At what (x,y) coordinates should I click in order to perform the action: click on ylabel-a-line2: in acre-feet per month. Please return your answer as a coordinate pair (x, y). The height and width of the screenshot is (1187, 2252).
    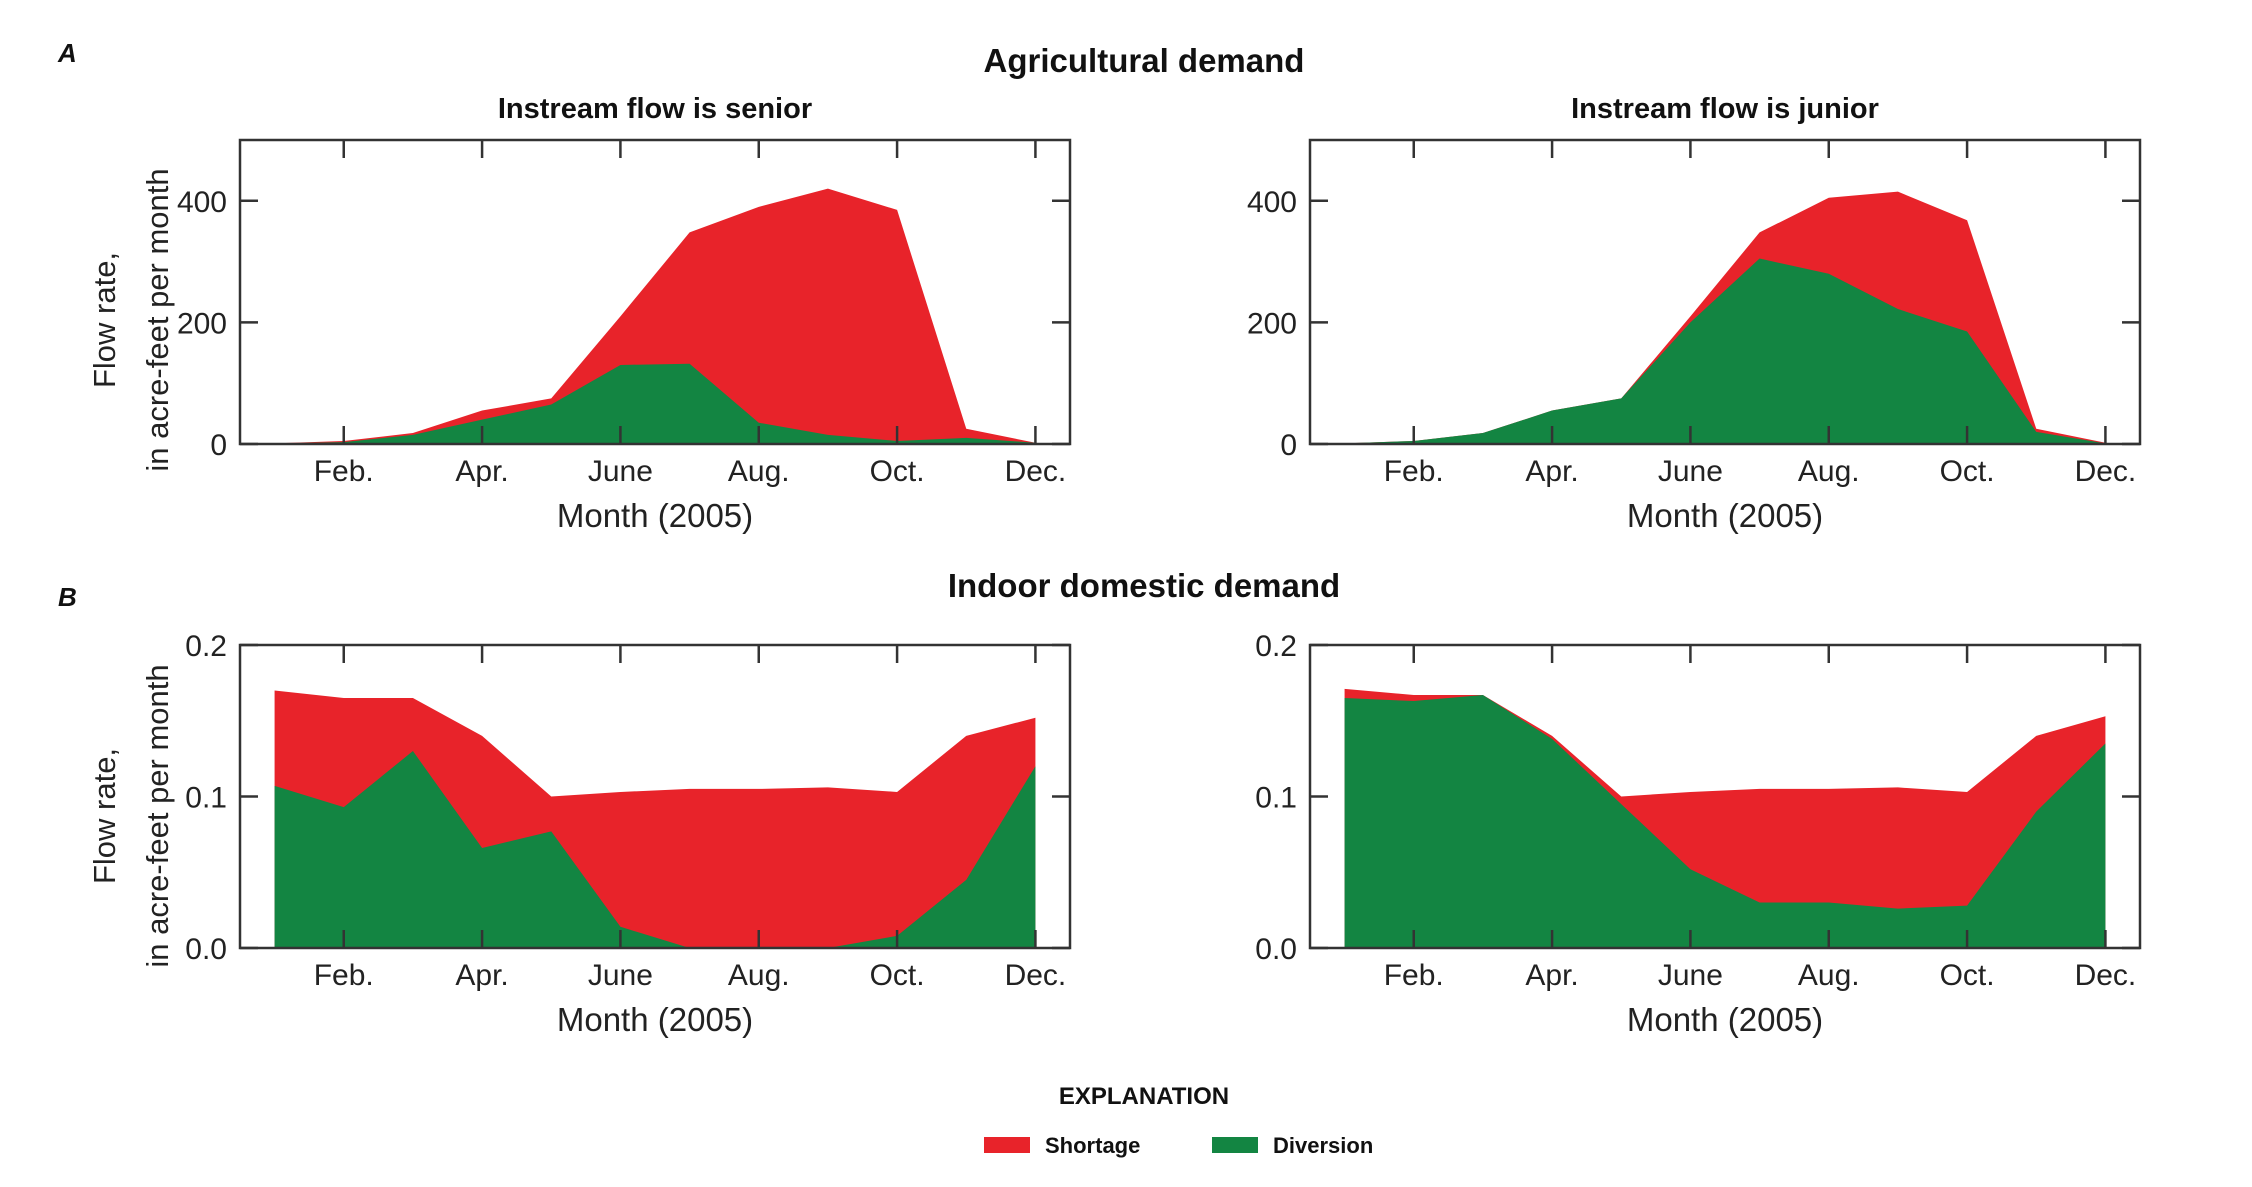
    Looking at the image, I should click on (157, 319).